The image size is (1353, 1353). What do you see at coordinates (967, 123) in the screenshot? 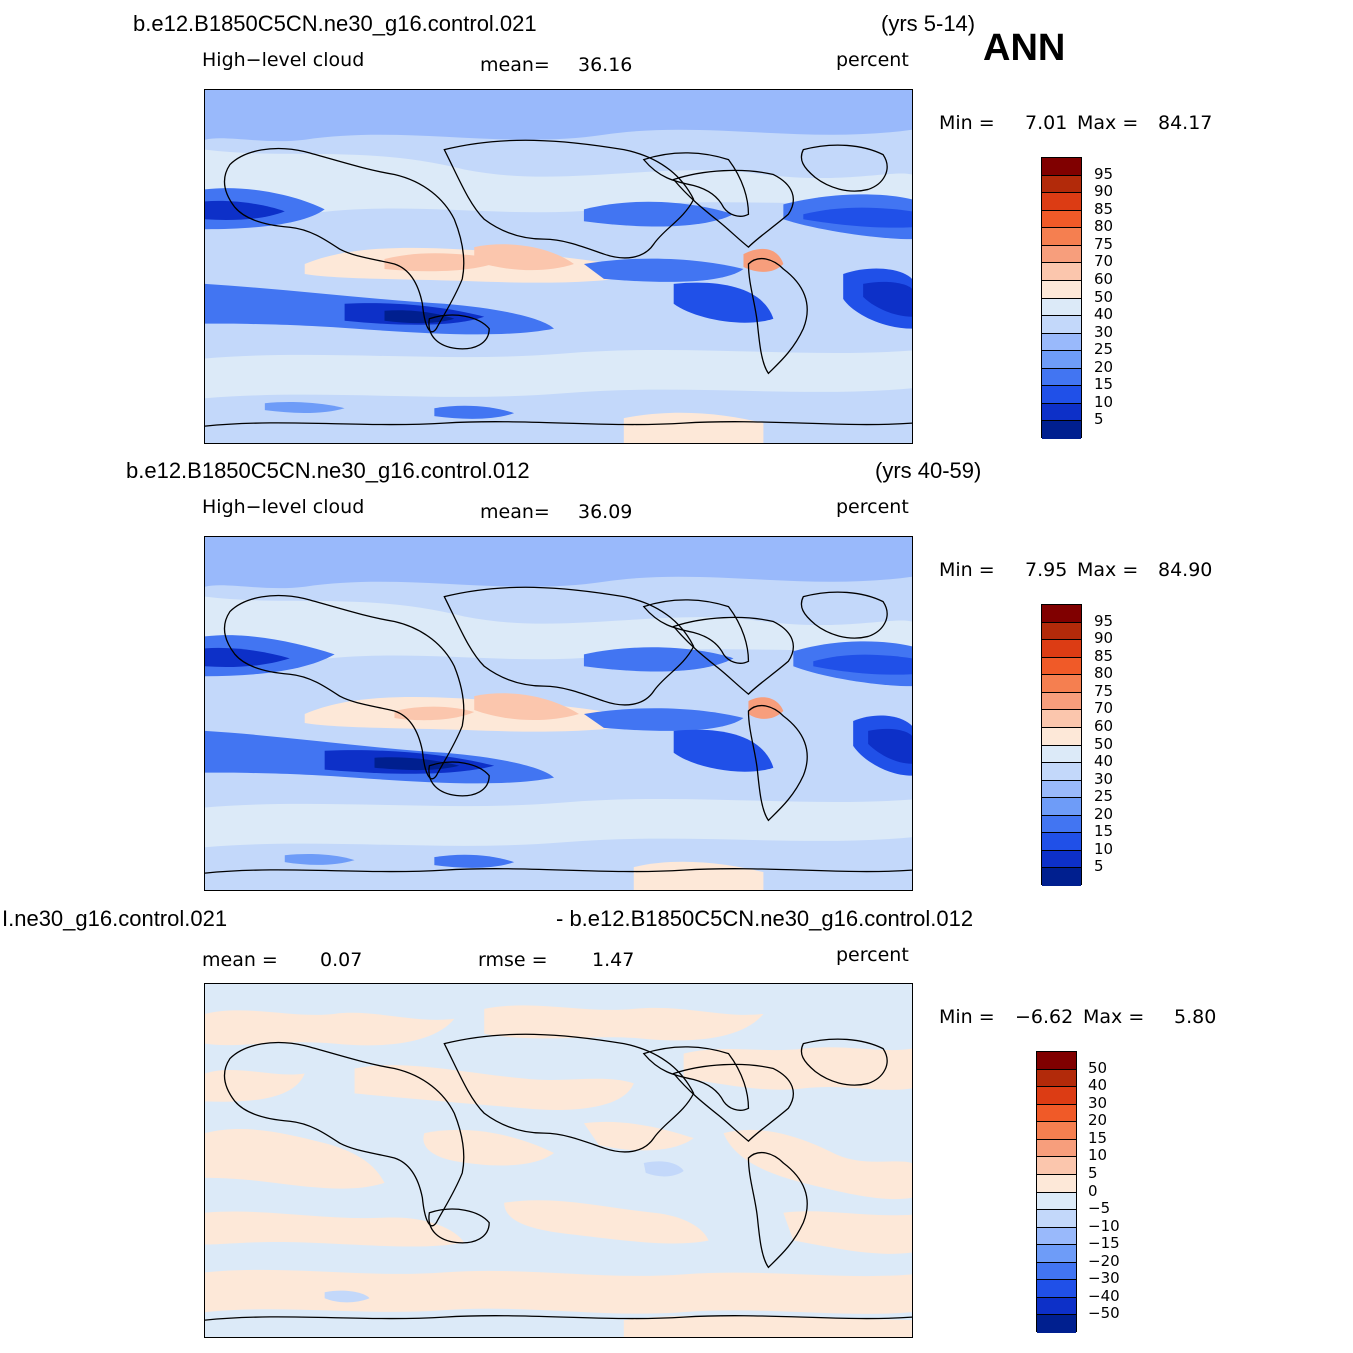
I see `panel1-min-label: Min =` at bounding box center [967, 123].